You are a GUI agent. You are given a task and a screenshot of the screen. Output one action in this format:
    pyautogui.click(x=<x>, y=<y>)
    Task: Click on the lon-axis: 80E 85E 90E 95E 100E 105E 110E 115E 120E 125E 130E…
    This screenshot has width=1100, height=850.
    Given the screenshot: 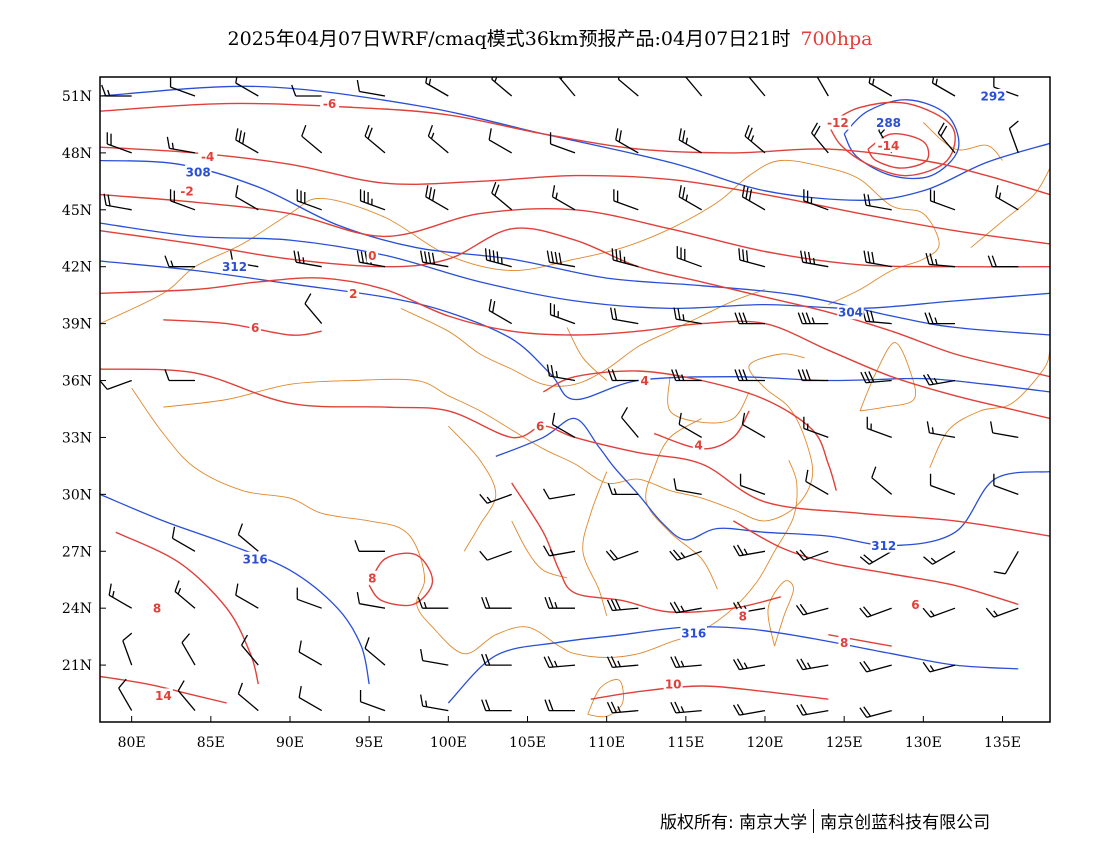 What is the action you would take?
    pyautogui.click(x=569, y=733)
    